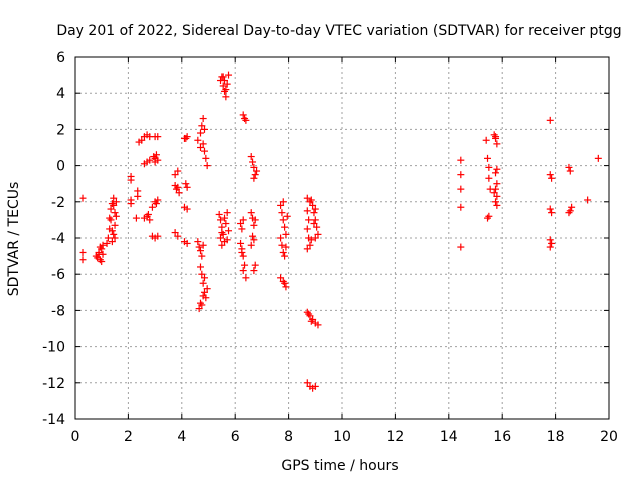 The height and width of the screenshot is (480, 640). What do you see at coordinates (58, 311) in the screenshot?
I see `y-tick-label: -8` at bounding box center [58, 311].